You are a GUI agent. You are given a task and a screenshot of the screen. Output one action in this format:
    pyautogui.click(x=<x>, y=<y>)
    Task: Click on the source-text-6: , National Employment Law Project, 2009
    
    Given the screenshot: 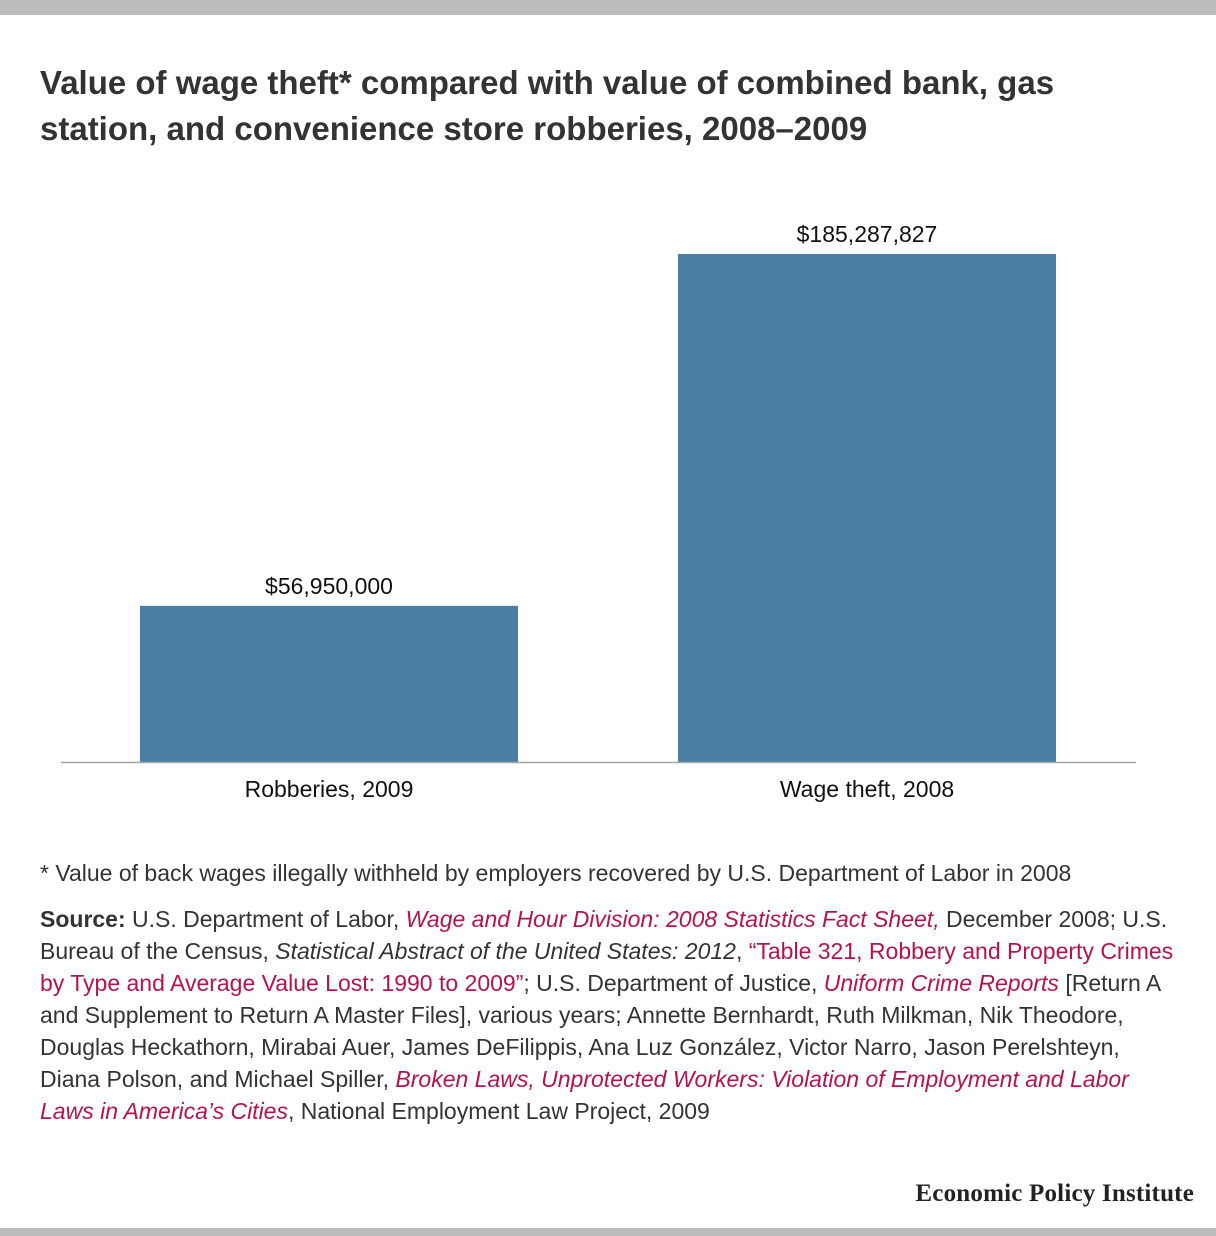 What is the action you would take?
    pyautogui.click(x=498, y=1111)
    